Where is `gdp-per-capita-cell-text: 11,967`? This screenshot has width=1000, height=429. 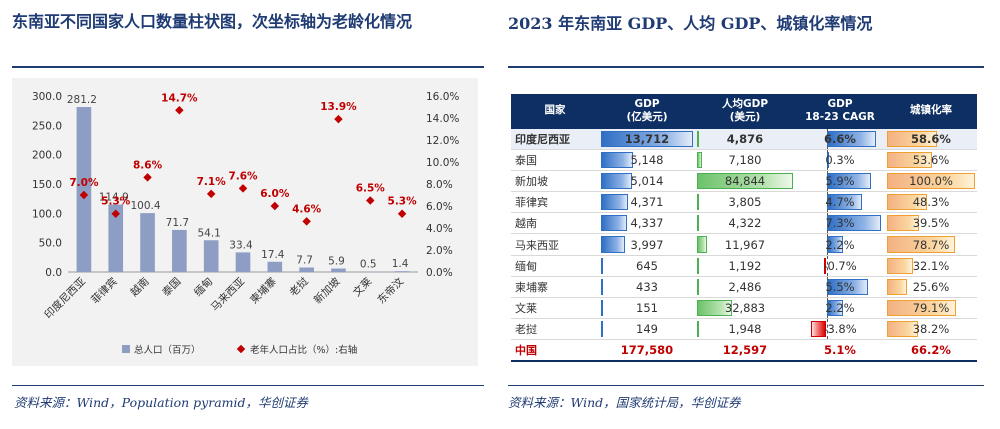 gdp-per-capita-cell-text: 11,967 is located at coordinates (745, 244).